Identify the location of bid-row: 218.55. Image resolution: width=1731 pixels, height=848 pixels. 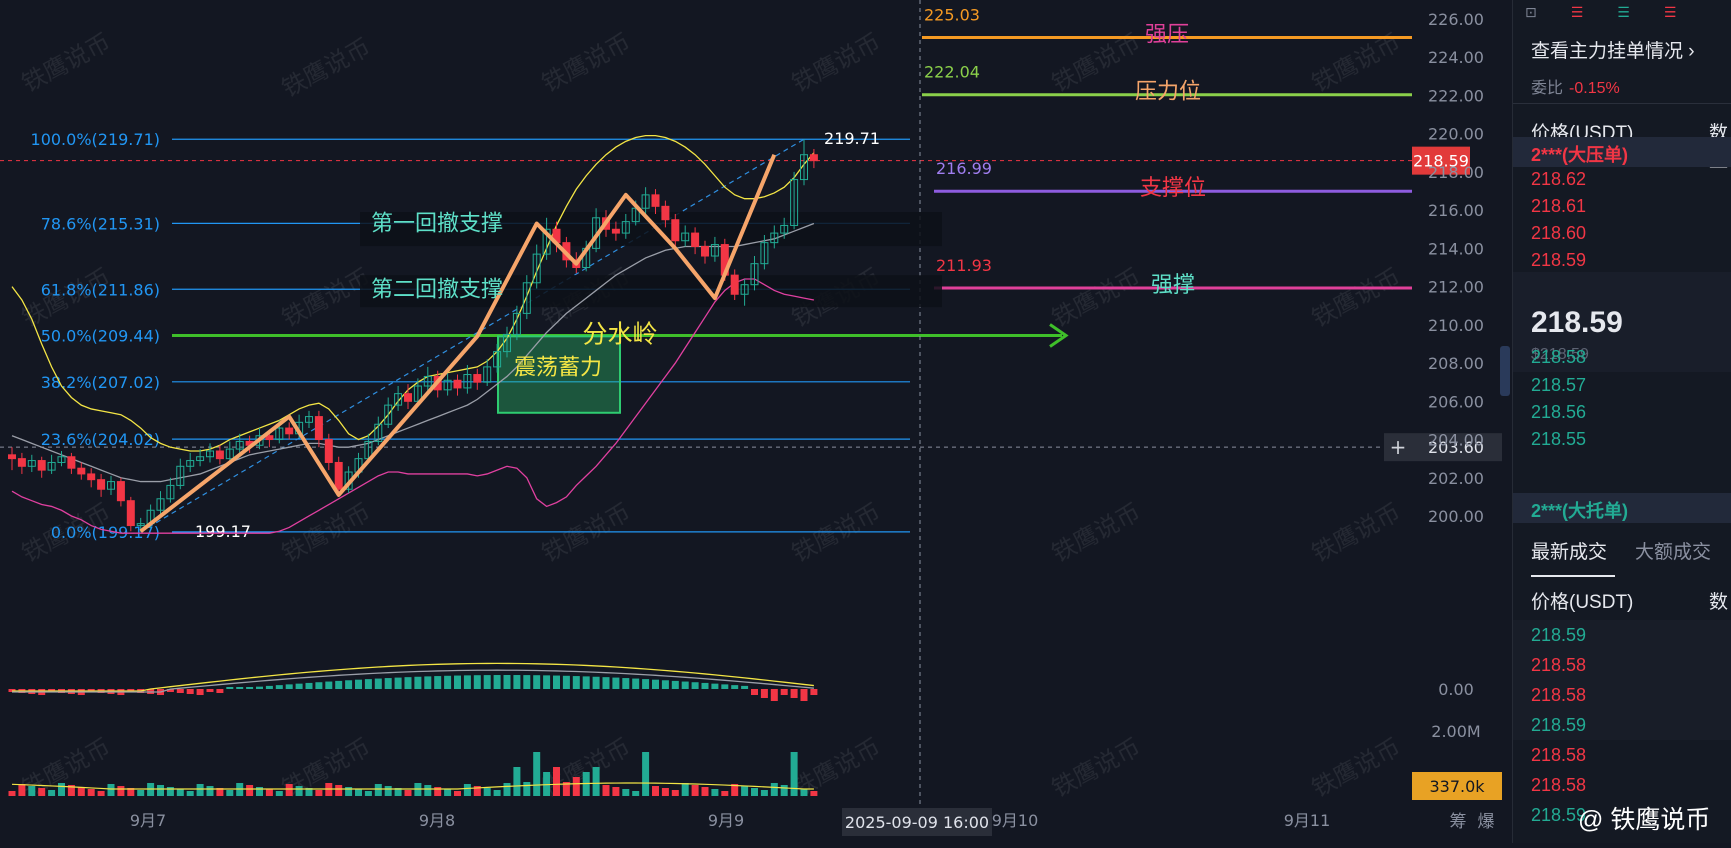
(1559, 439).